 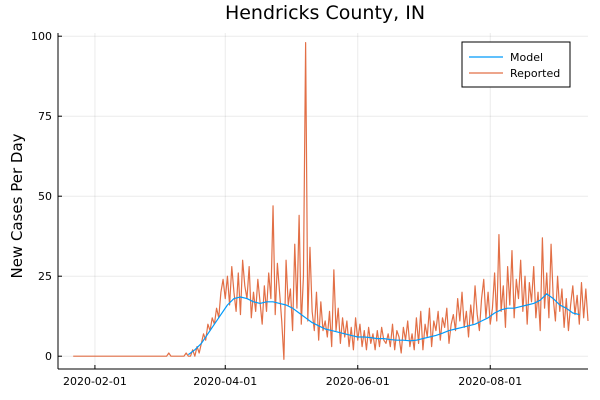 I want to click on legend-label-reported: Reported, so click(x=535, y=73).